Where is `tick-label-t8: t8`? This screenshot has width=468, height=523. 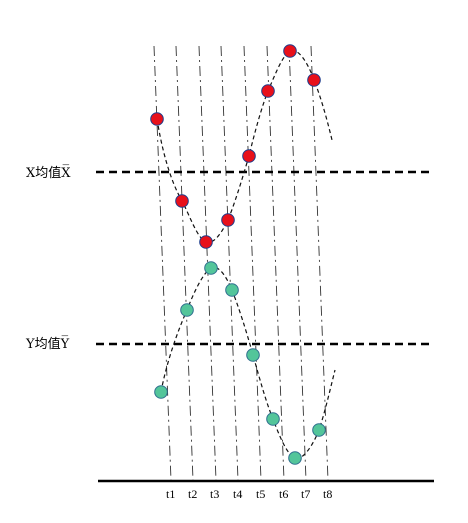
tick-label-t8: t8 is located at coordinates (327, 494).